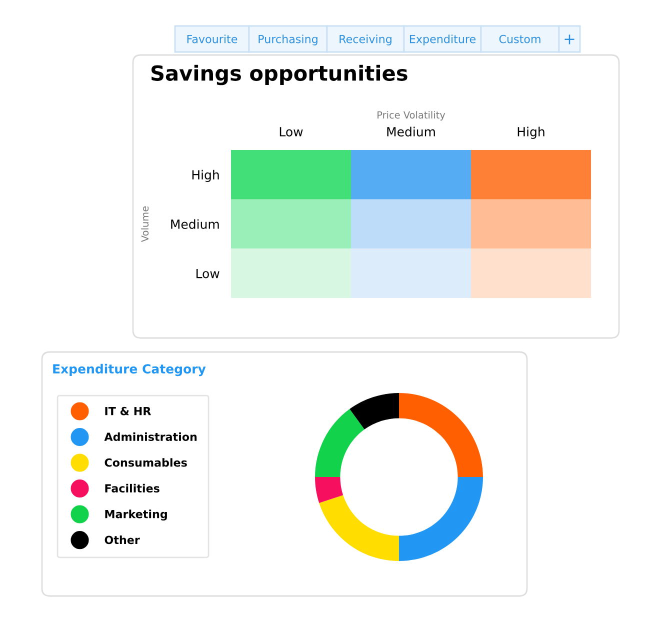 The image size is (660, 622). Describe the element at coordinates (150, 437) in the screenshot. I see `legend-label: Administration` at that location.